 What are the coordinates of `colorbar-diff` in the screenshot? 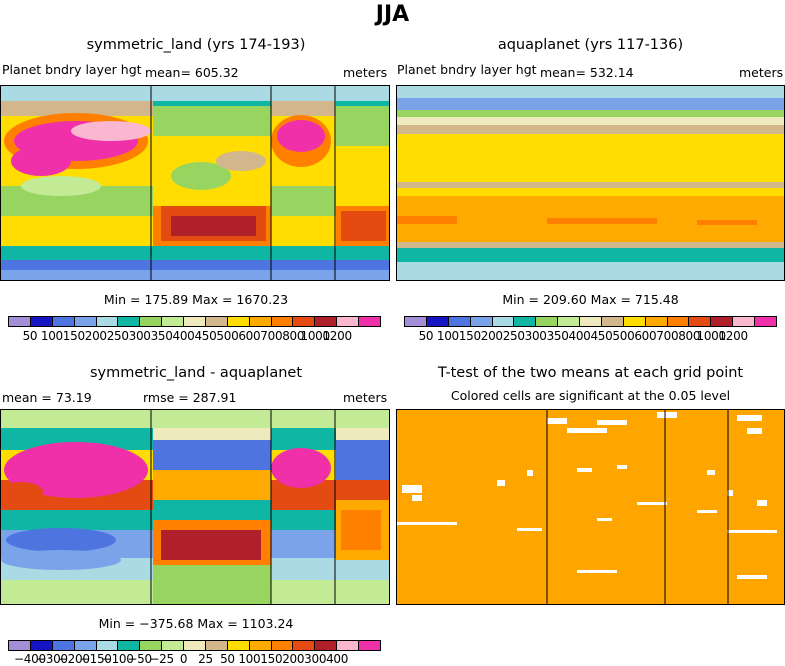 It's located at (194, 645).